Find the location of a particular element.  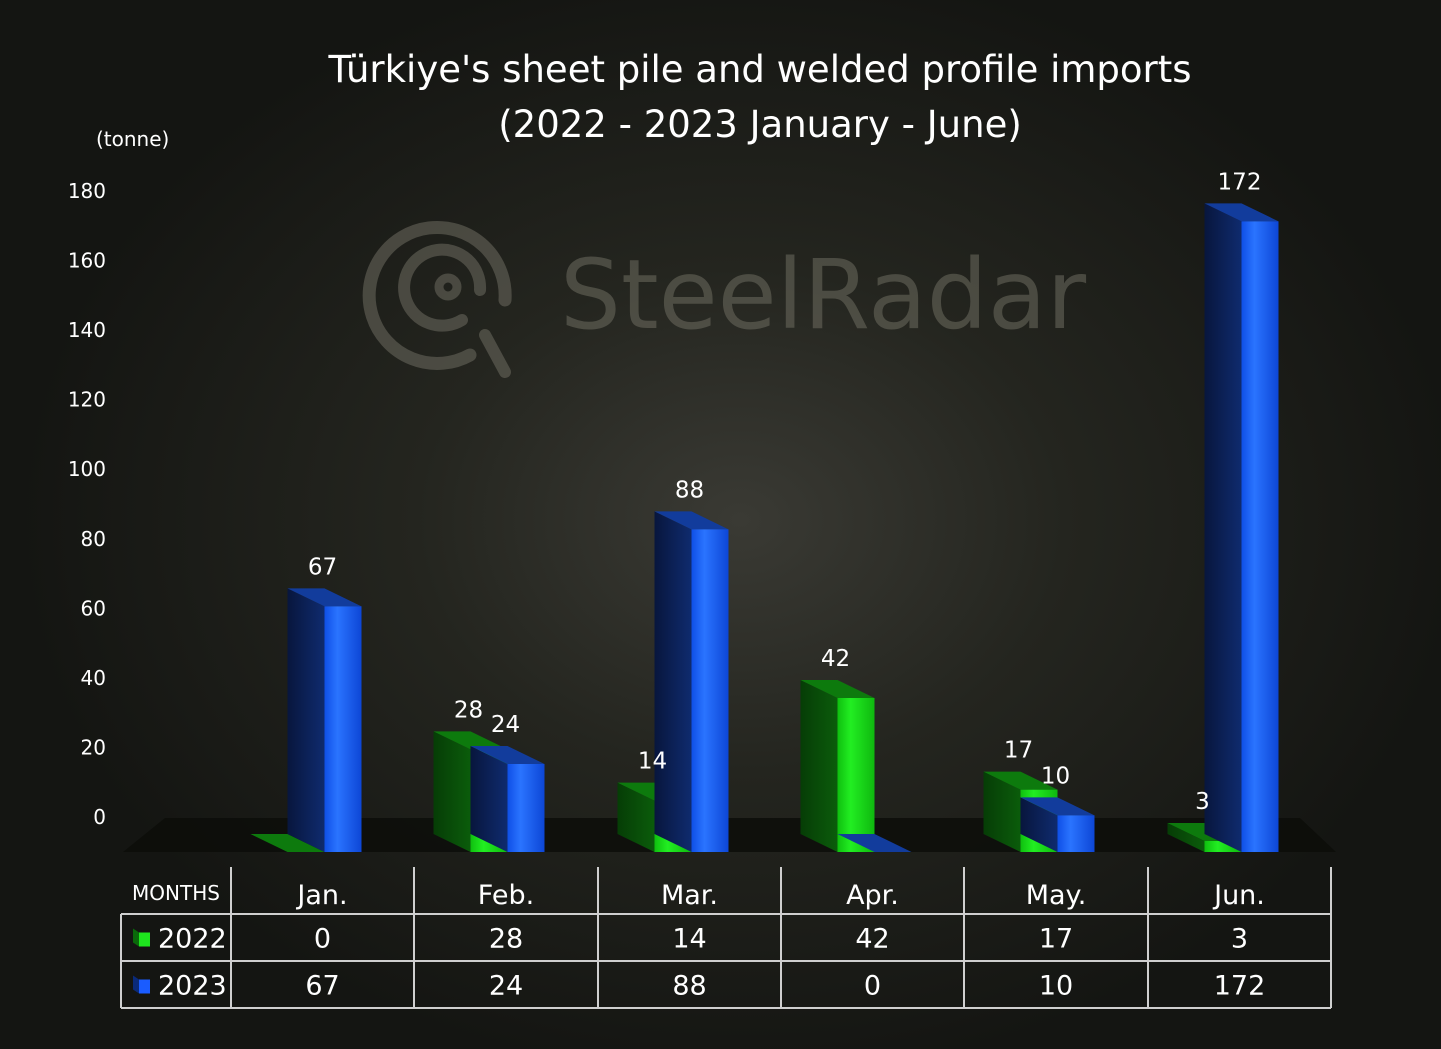

table-header: MONTHS is located at coordinates (176, 893).